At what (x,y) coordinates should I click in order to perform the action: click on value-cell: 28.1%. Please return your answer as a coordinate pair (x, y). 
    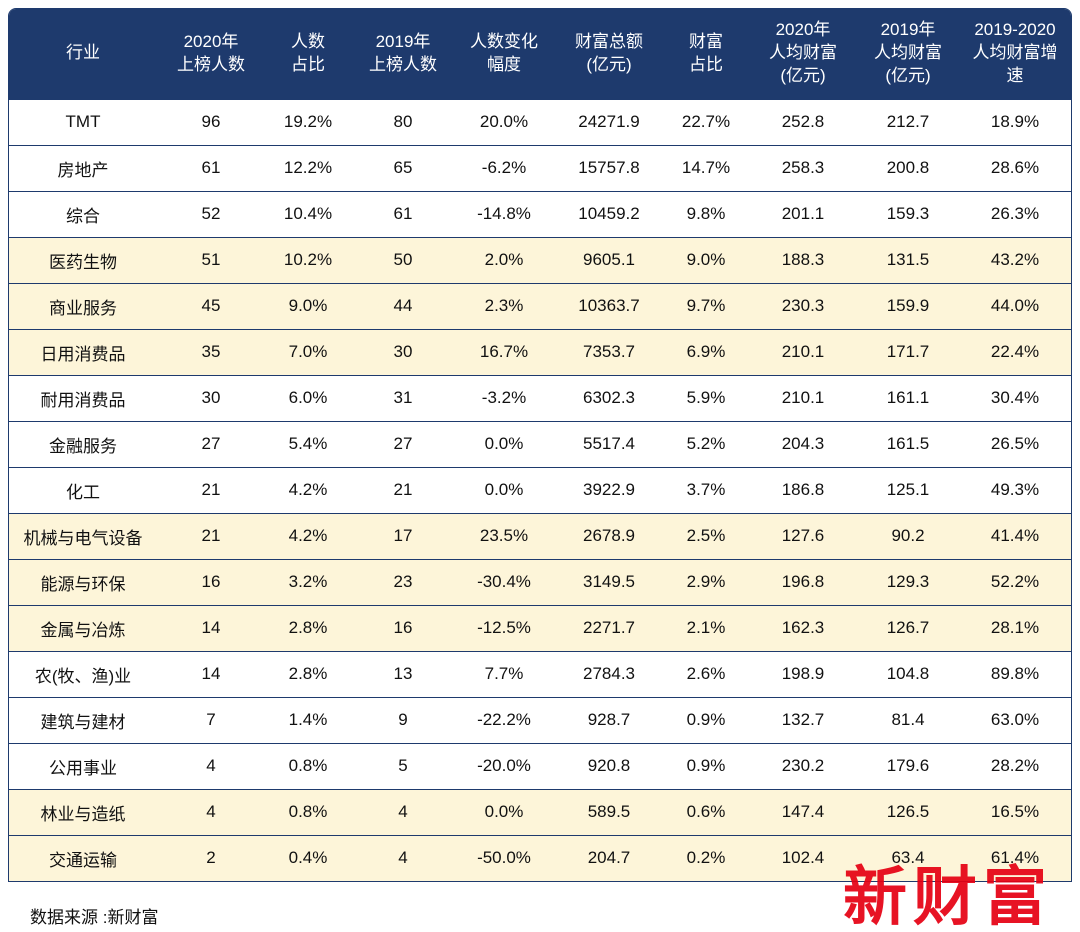
    Looking at the image, I should click on (1014, 627).